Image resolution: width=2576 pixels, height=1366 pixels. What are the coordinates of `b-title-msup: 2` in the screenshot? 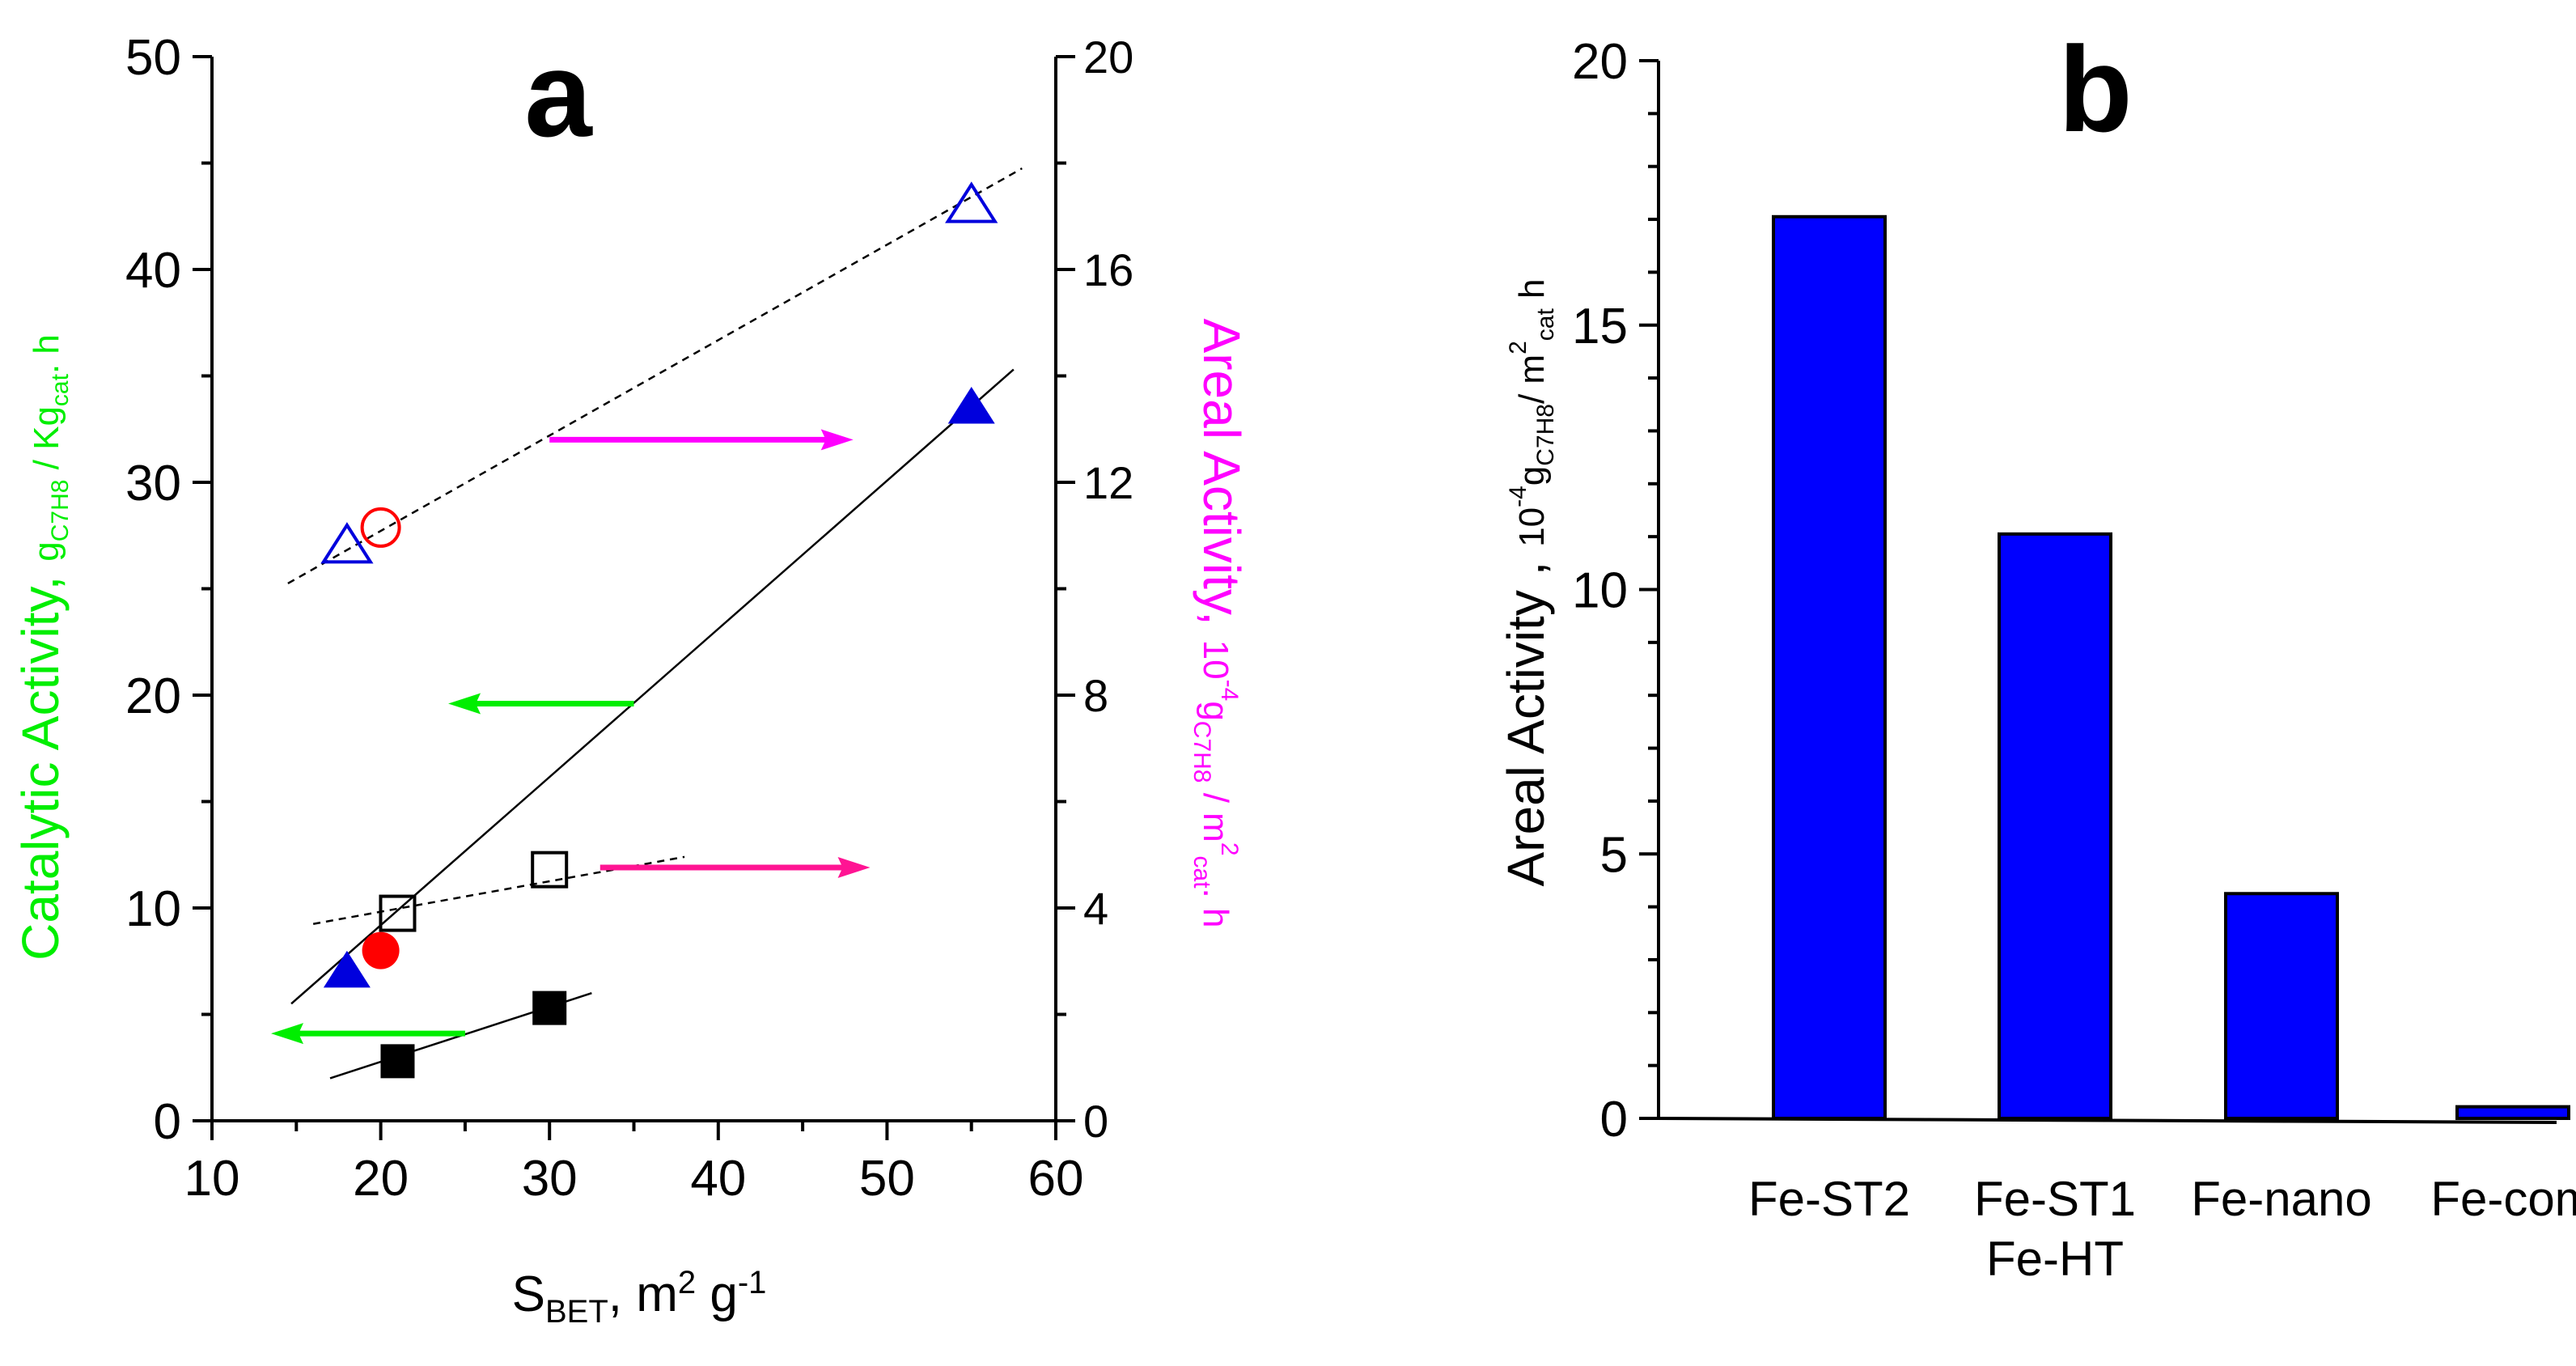 It's located at (1518, 347).